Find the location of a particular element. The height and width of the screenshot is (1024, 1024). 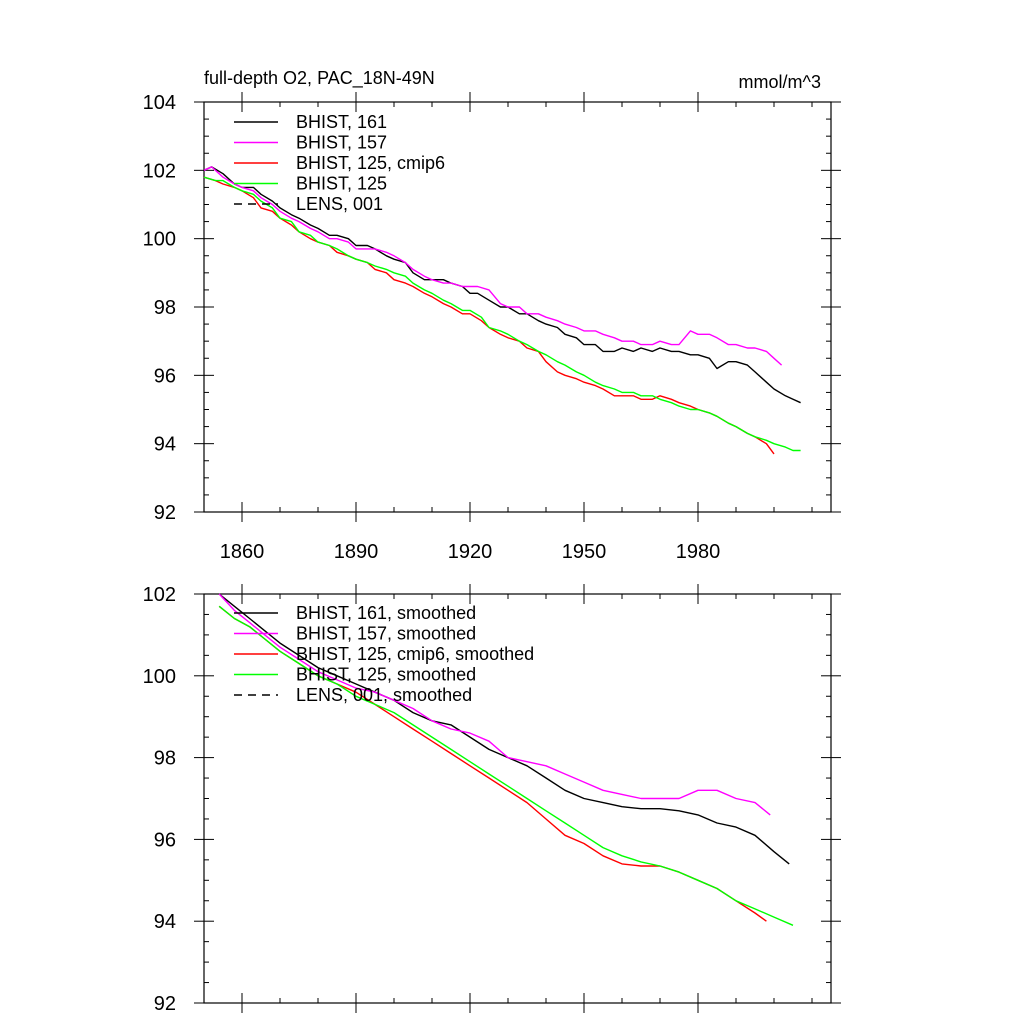

legend-label-2: BHIST, 157 is located at coordinates (341, 143).